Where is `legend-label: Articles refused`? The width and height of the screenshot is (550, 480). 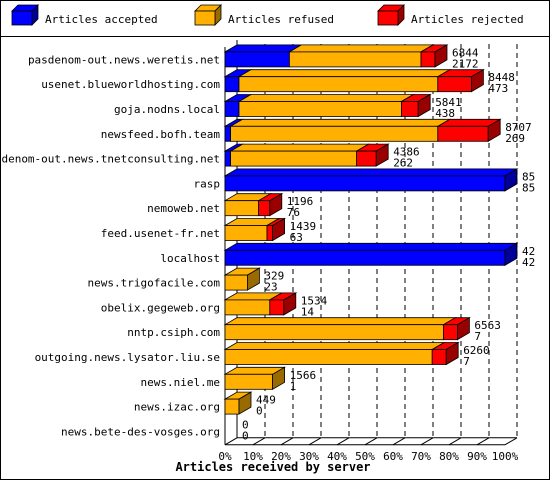 legend-label: Articles refused is located at coordinates (281, 19).